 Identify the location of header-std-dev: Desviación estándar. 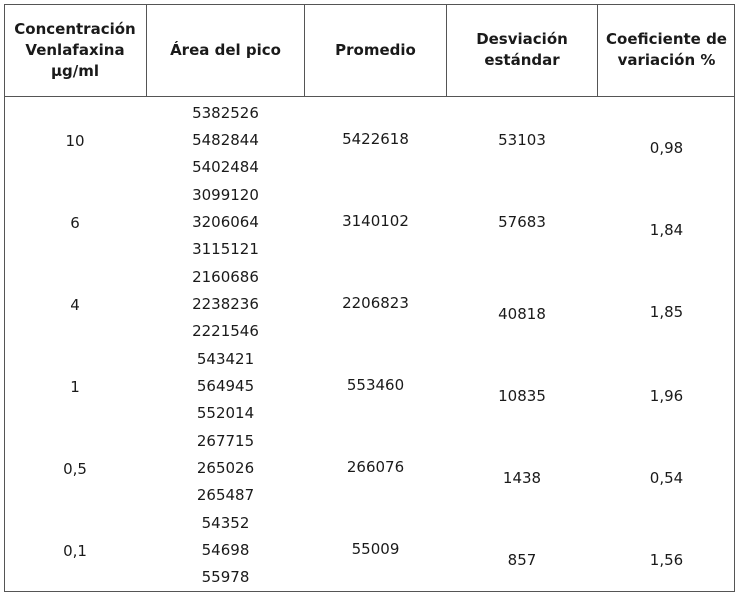
(522, 49).